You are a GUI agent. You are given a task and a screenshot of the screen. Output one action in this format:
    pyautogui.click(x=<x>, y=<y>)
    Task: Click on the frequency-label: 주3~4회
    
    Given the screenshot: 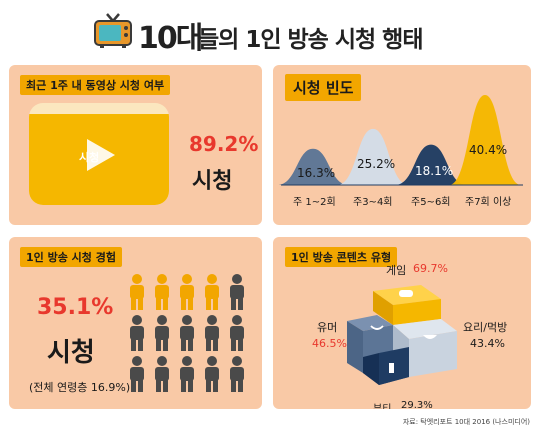 What is the action you would take?
    pyautogui.click(x=373, y=202)
    